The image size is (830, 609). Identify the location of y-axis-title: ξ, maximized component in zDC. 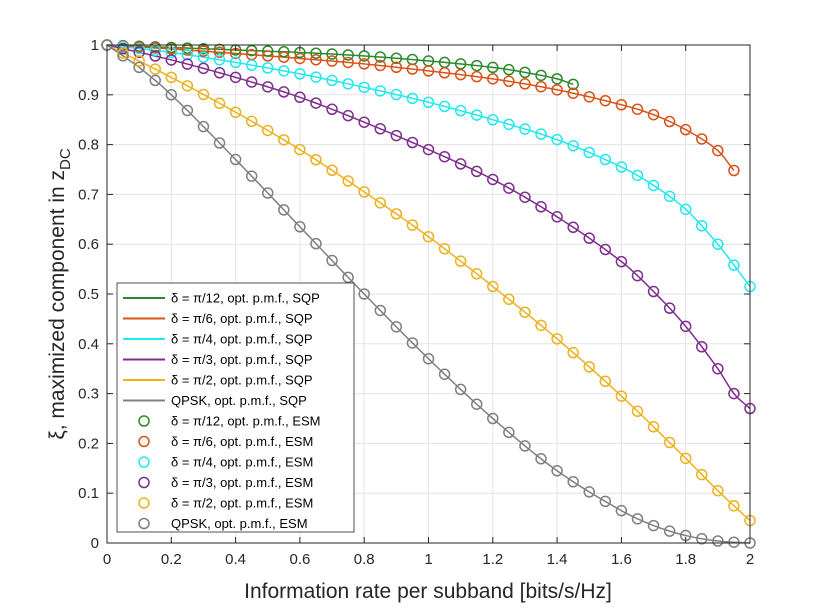
(60, 294).